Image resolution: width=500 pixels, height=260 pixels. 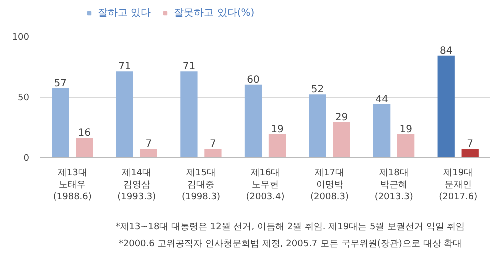 What do you see at coordinates (446, 51) in the screenshot?
I see `data-label: 84` at bounding box center [446, 51].